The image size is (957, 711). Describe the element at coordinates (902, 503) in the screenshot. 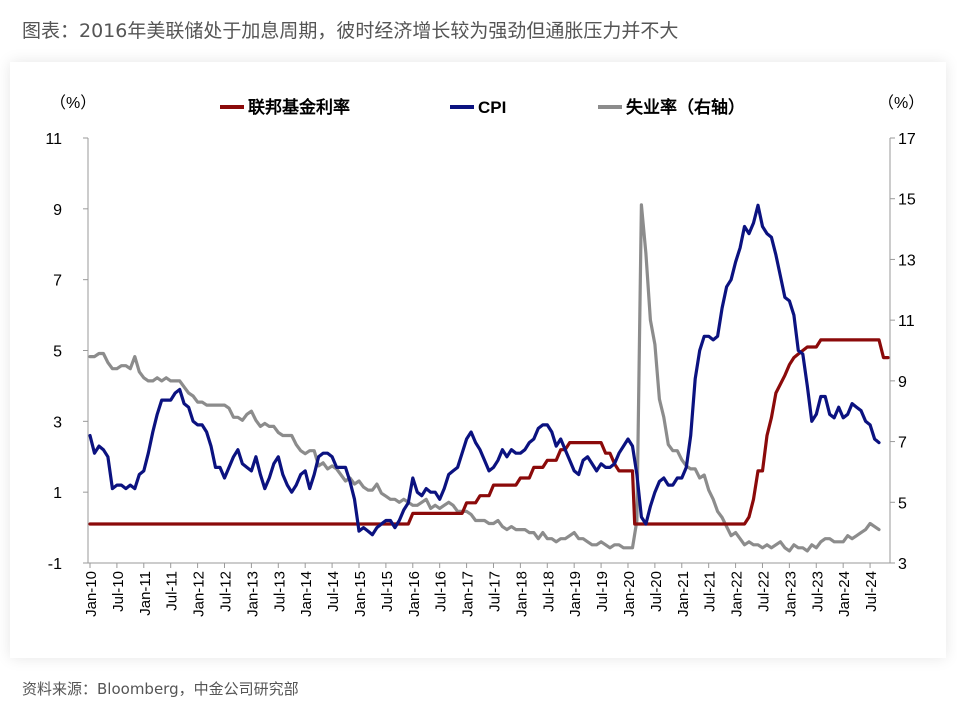

I see `right-tick-label: 5` at that location.